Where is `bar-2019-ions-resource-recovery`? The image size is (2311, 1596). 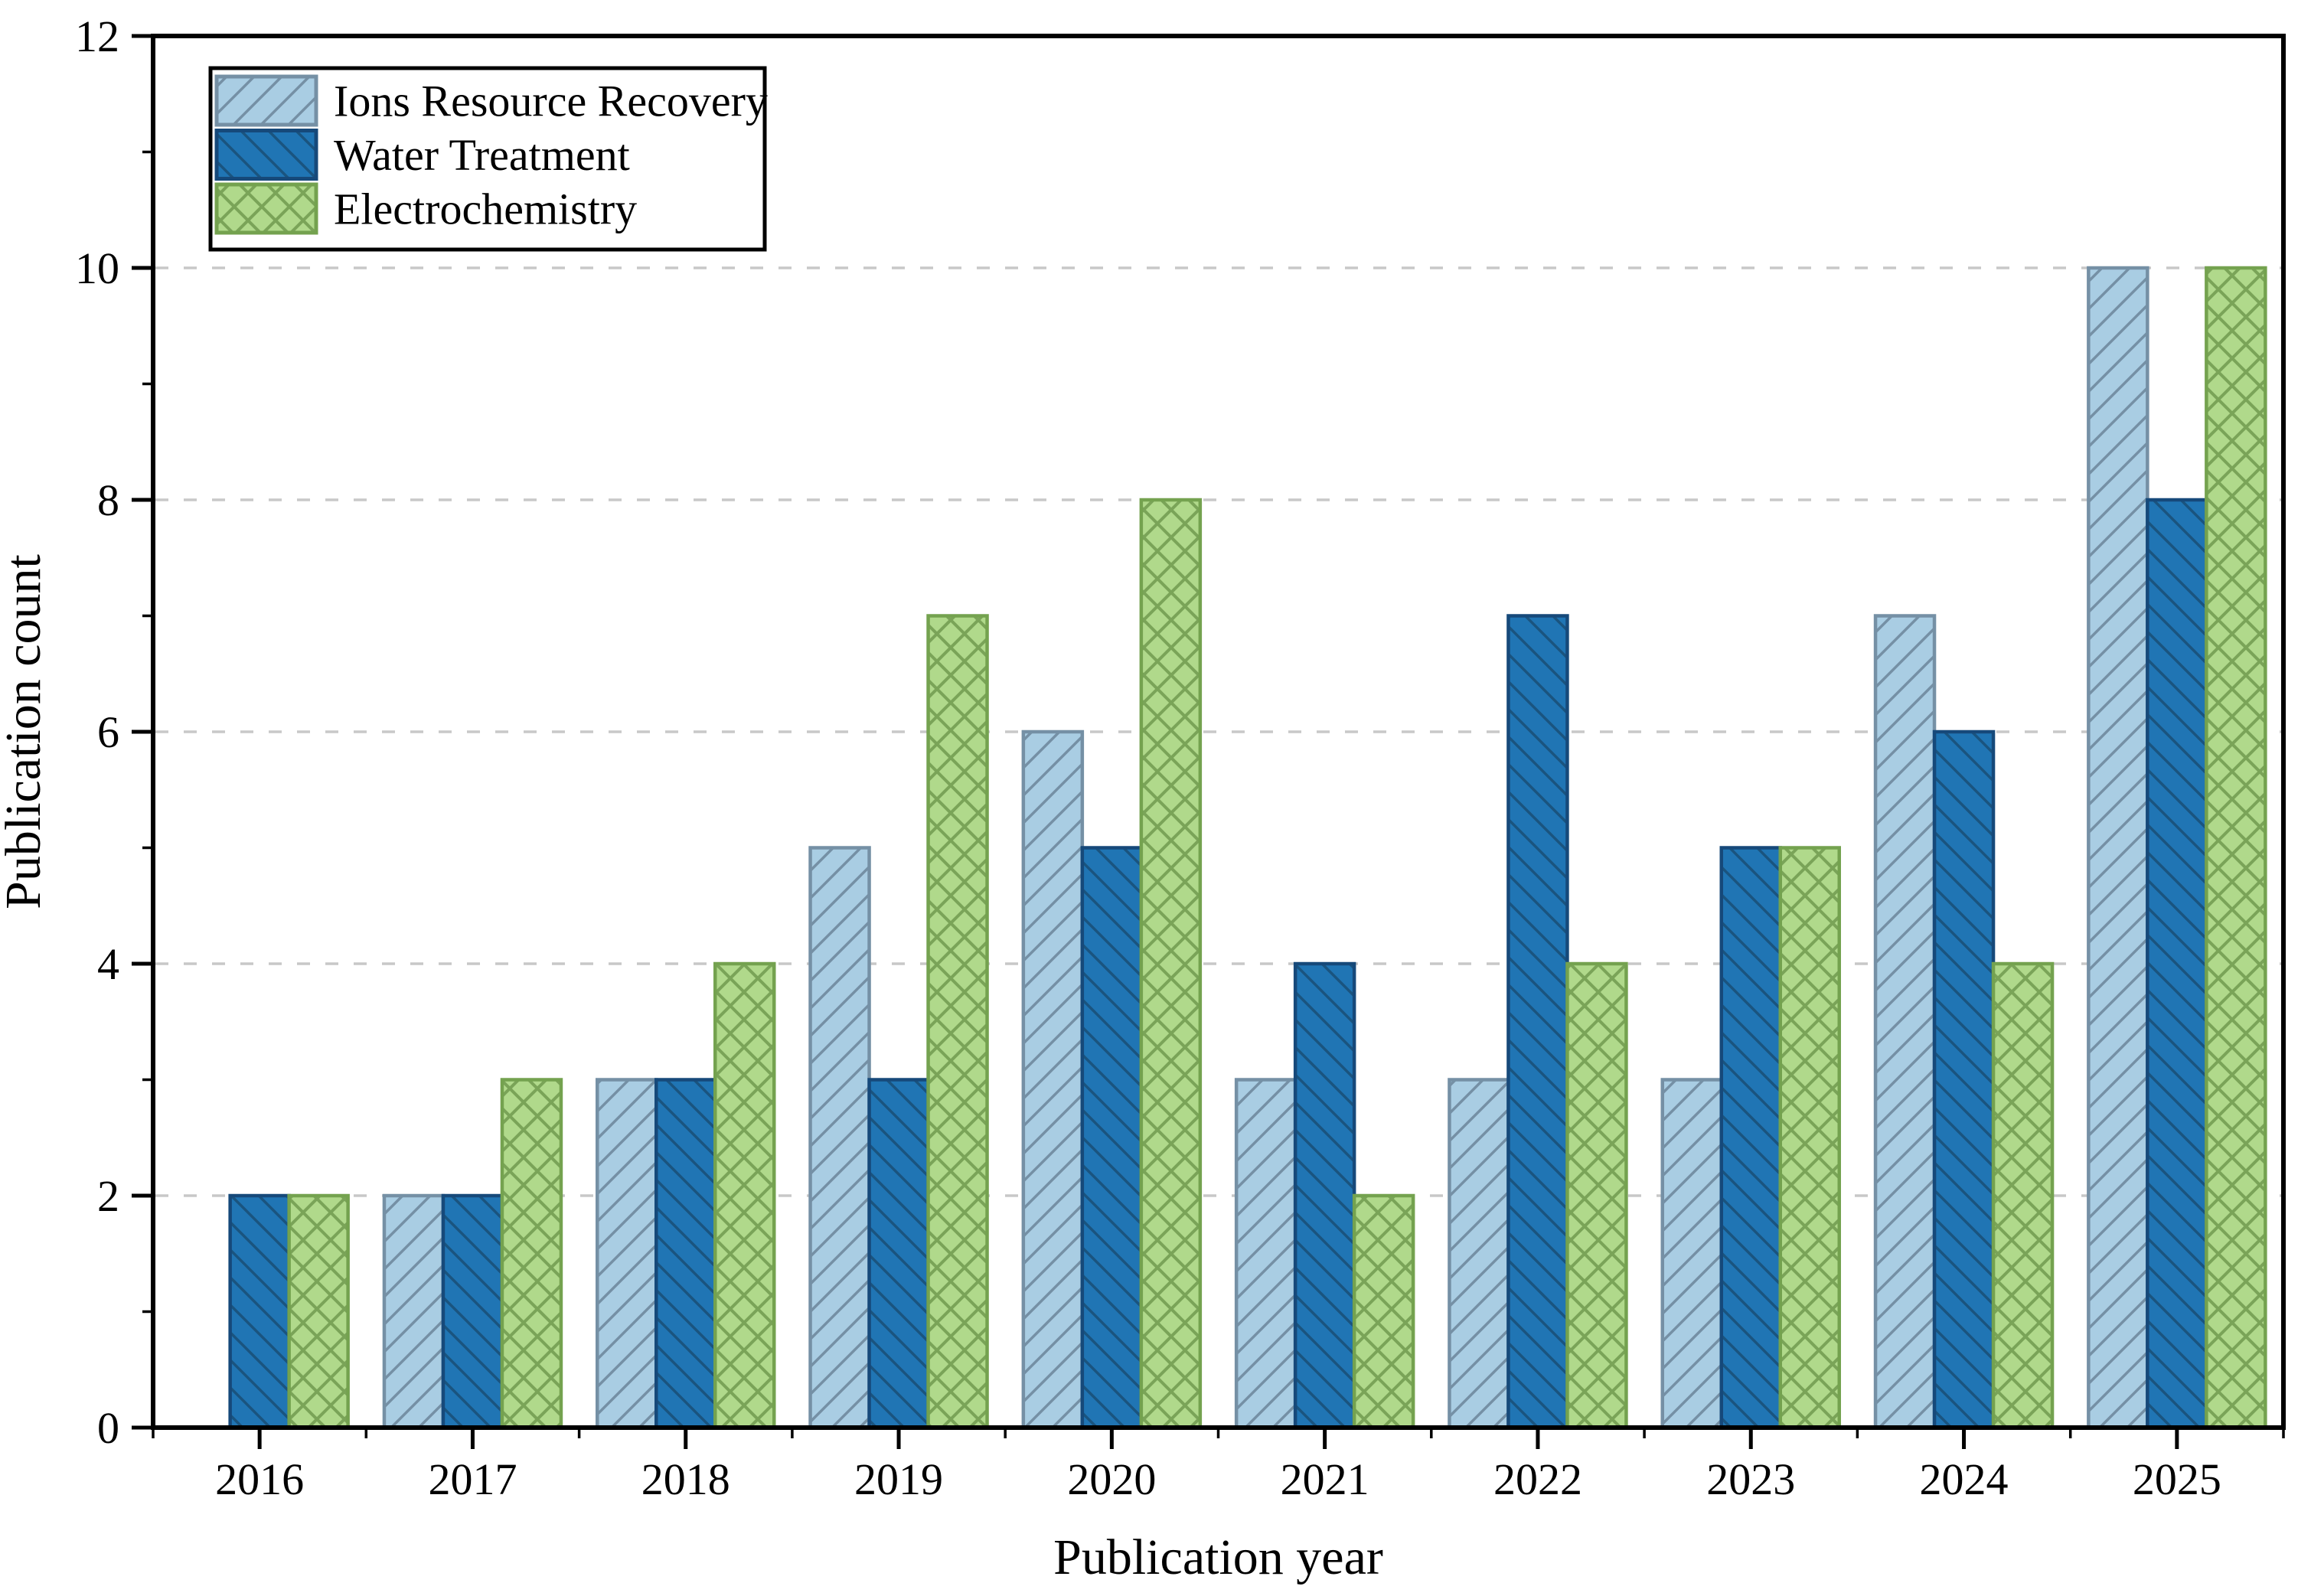 bar-2019-ions-resource-recovery is located at coordinates (840, 1138).